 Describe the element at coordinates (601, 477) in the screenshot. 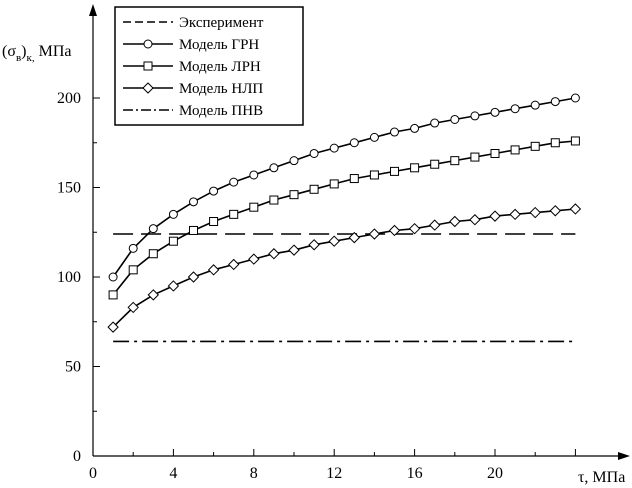

I see `x-axis-title: τ, МПа` at that location.